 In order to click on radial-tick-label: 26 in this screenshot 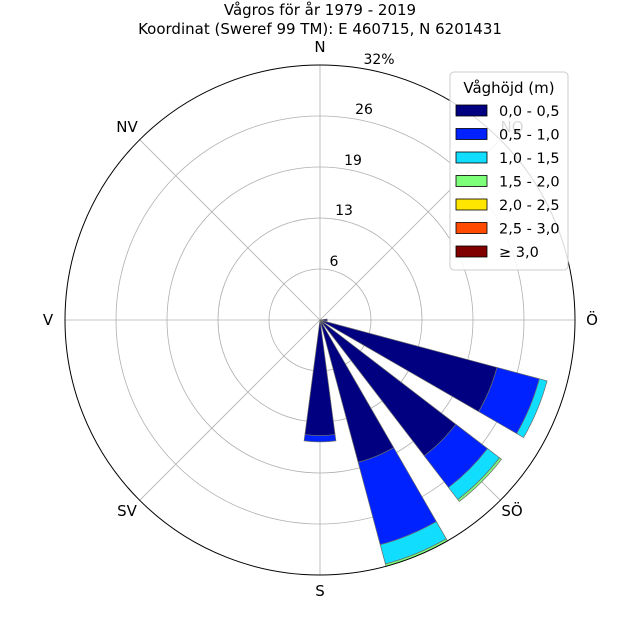, I will do `click(364, 110)`.